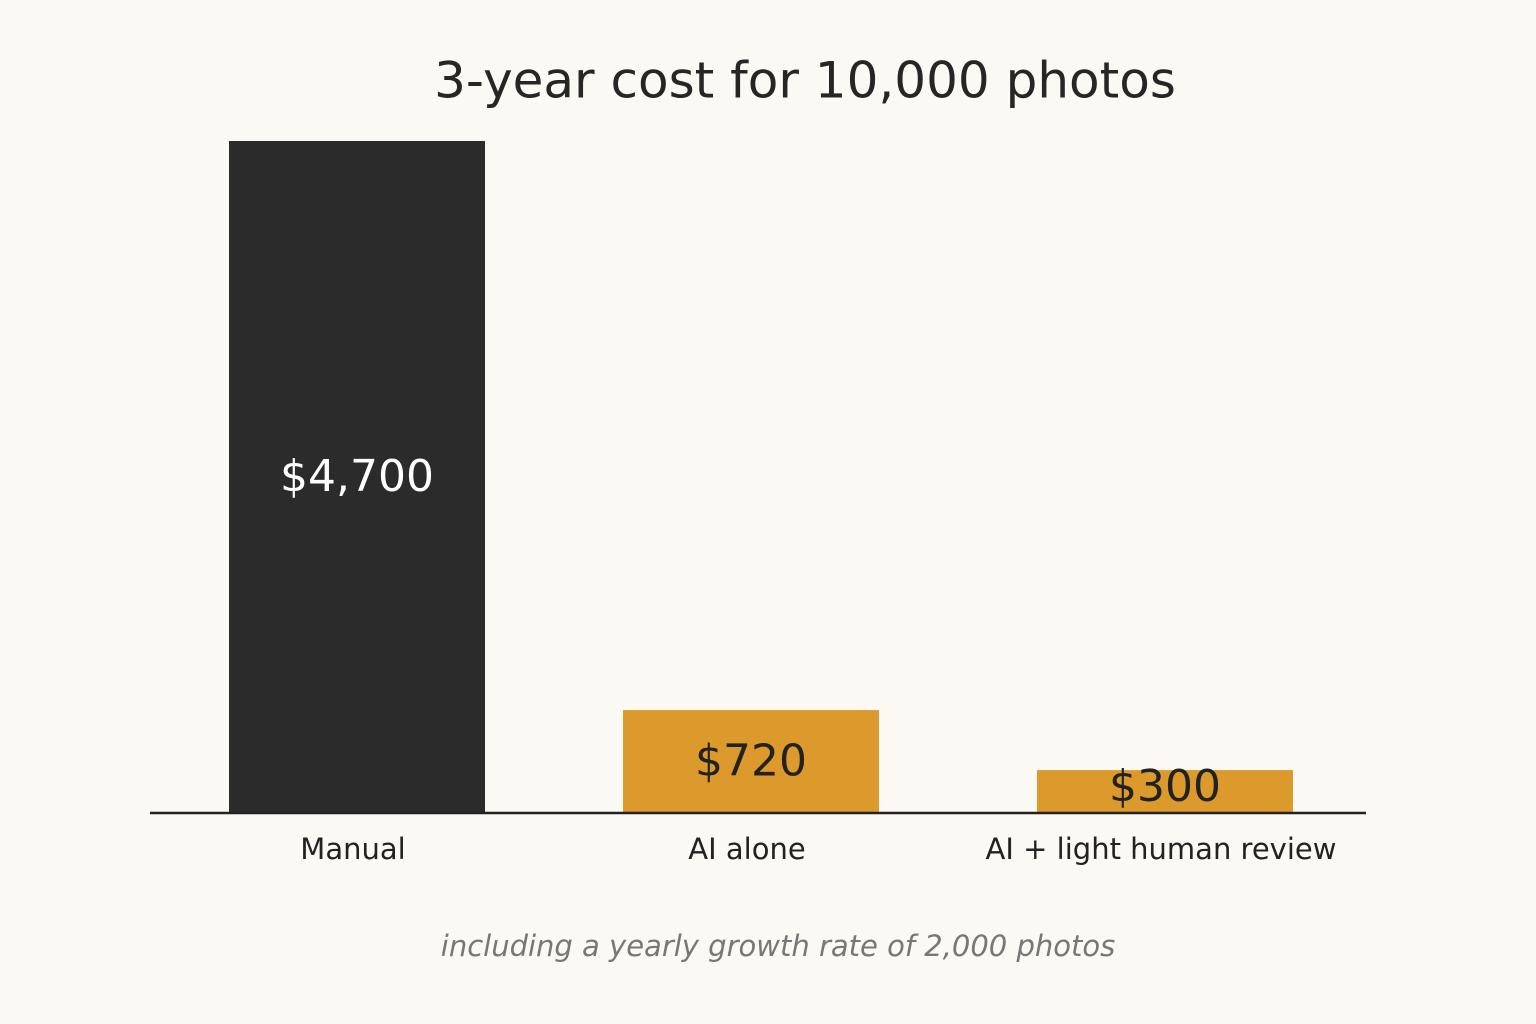  Describe the element at coordinates (352, 849) in the screenshot. I see `x-tick-label: Manual` at that location.